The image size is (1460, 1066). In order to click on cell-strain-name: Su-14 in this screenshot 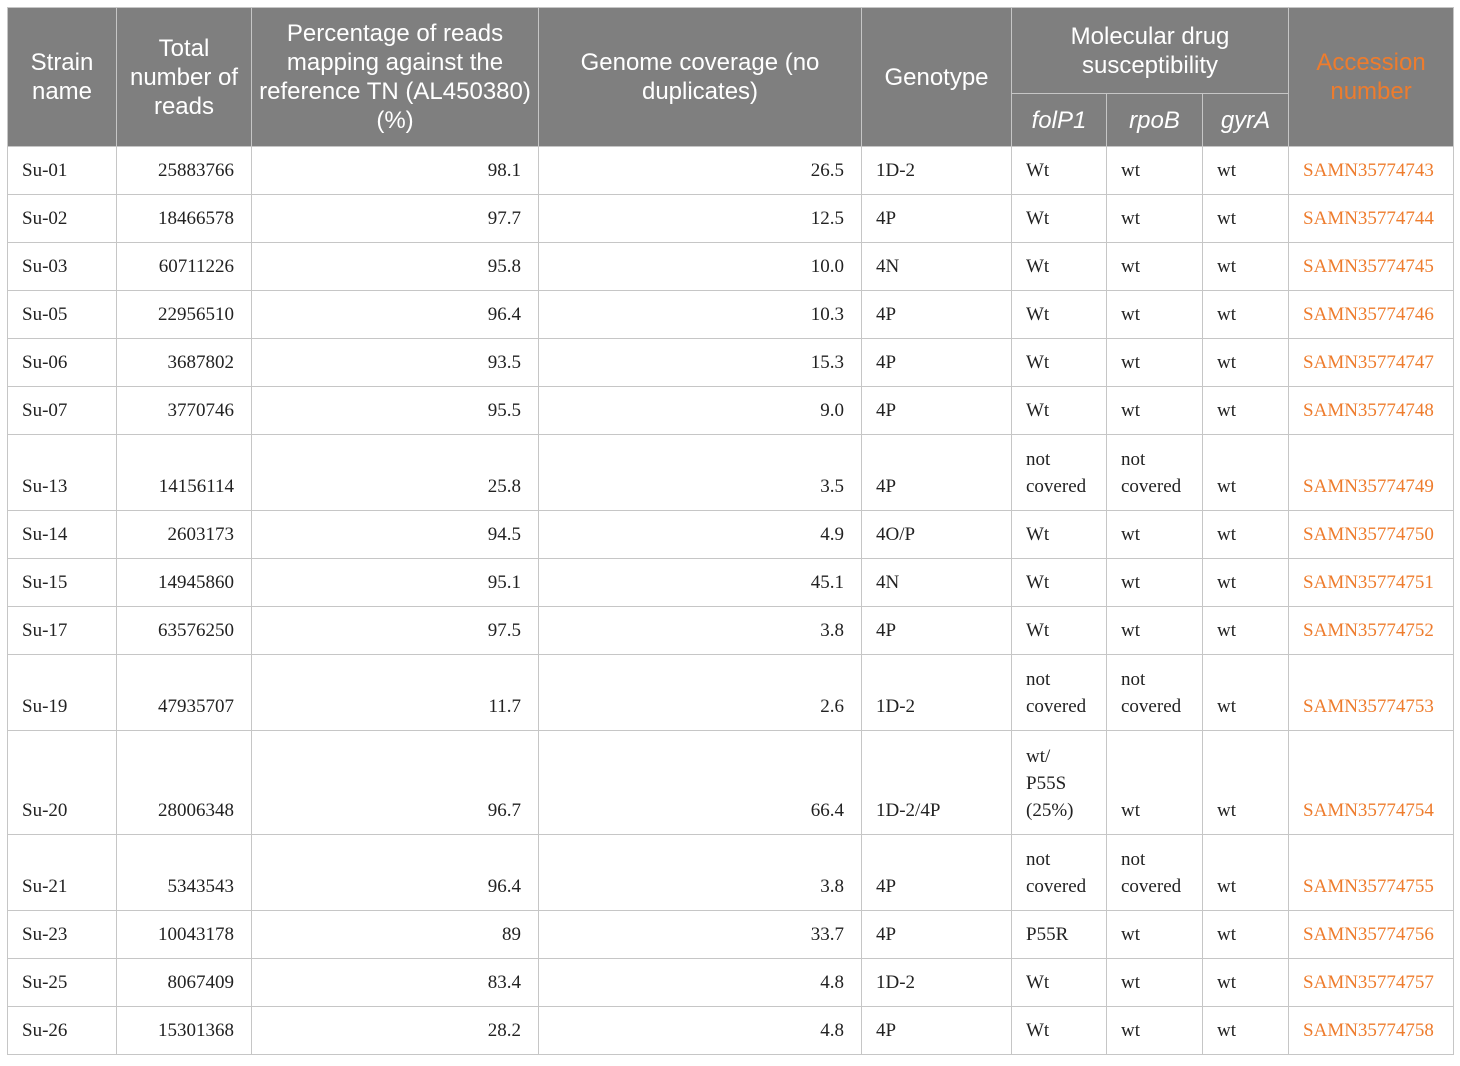, I will do `click(62, 534)`.